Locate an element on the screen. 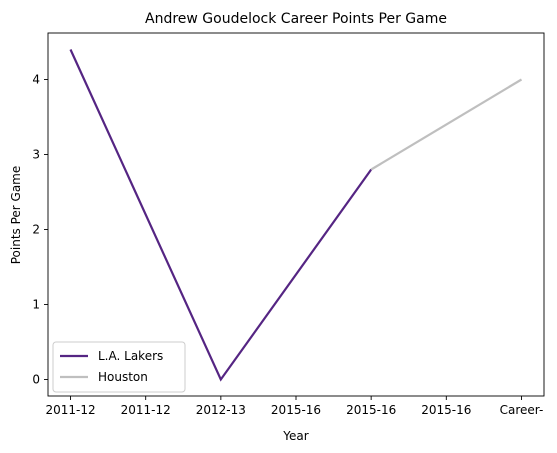  chart-title: Andrew Goudelock Career Points Per Game is located at coordinates (296, 19).